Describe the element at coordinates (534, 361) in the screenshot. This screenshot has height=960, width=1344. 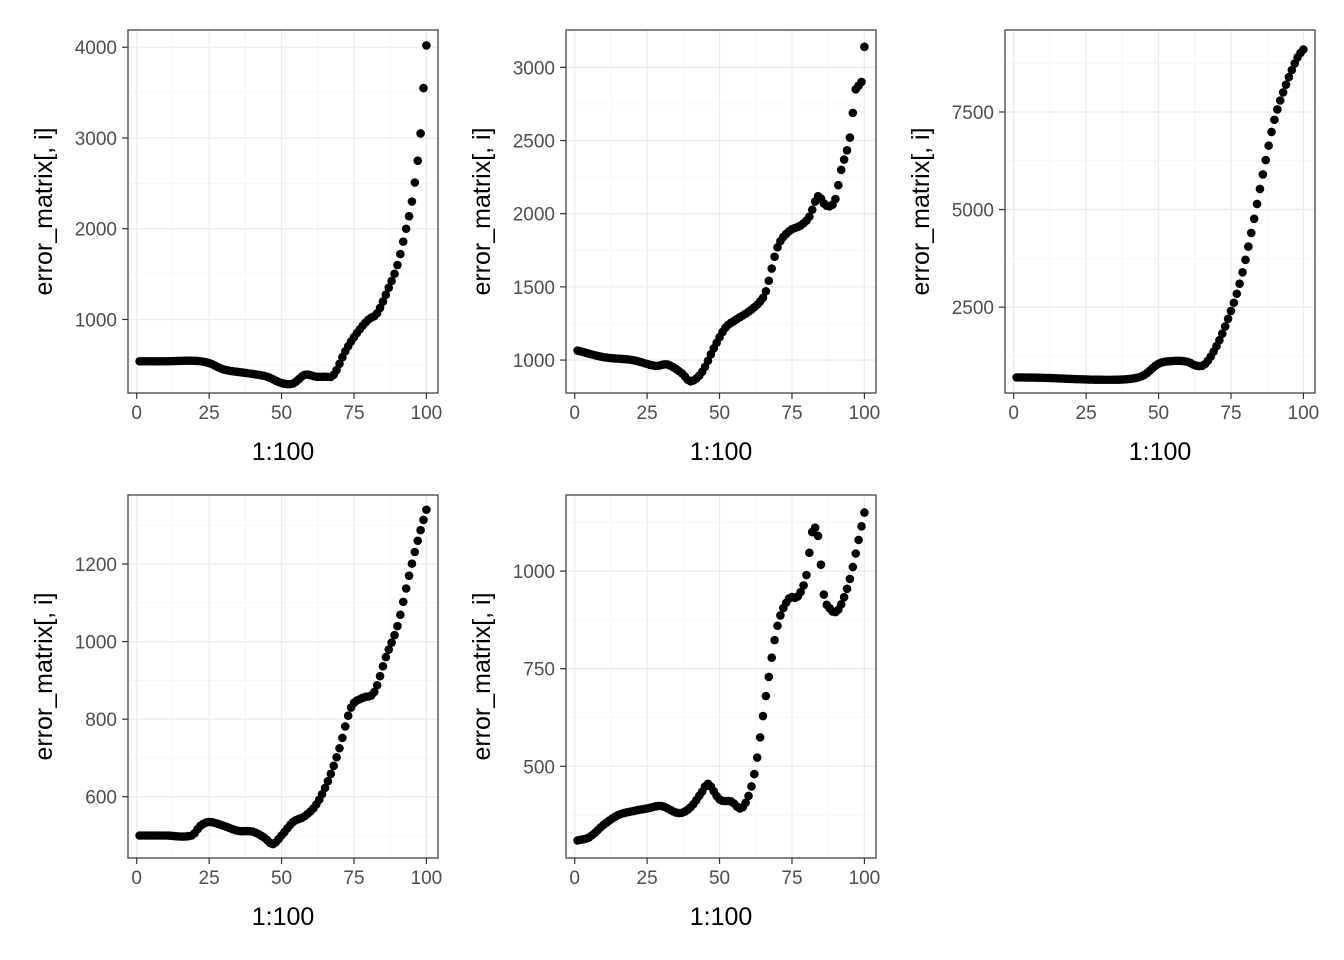
I see `y-tick-label: 1000` at that location.